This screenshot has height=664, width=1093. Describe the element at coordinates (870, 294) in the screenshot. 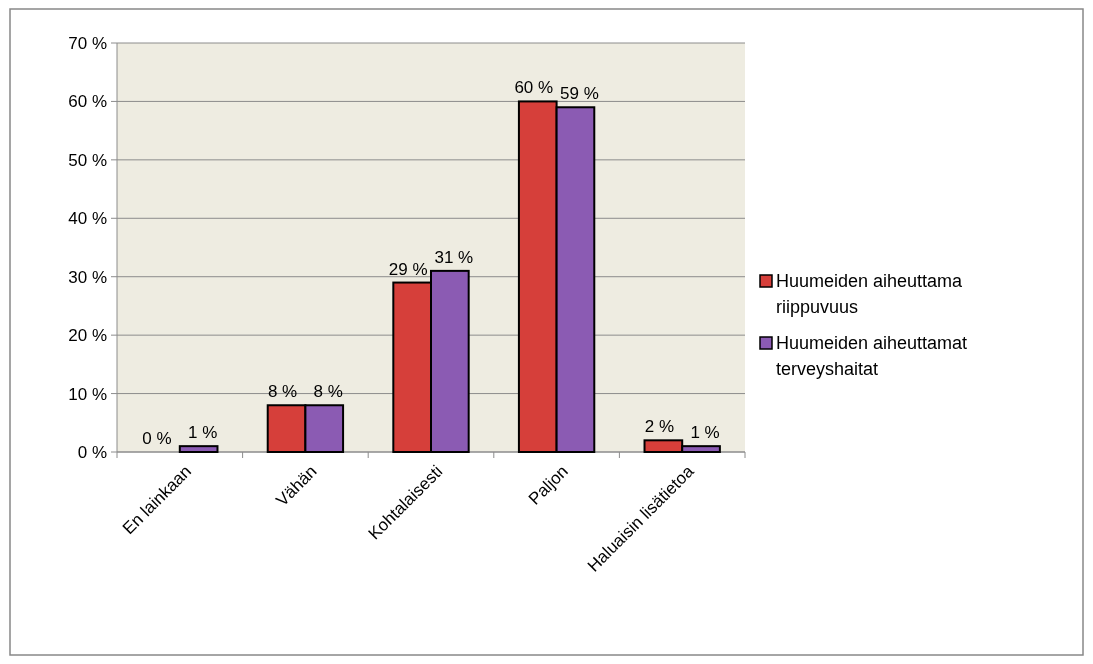

I see `legend-label: Huumeiden aiheuttama riippuvuus` at that location.